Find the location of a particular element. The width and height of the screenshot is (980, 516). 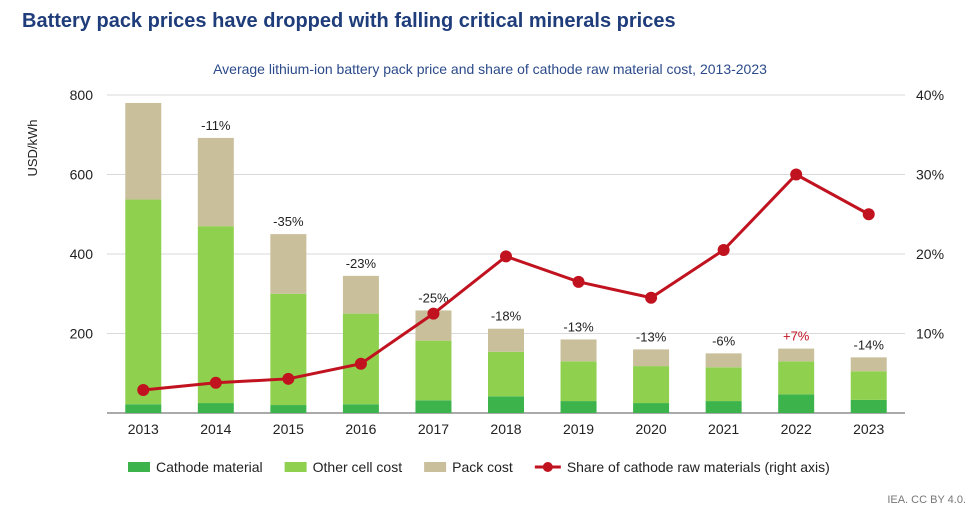

y-tick-label: 400 is located at coordinates (82, 254).